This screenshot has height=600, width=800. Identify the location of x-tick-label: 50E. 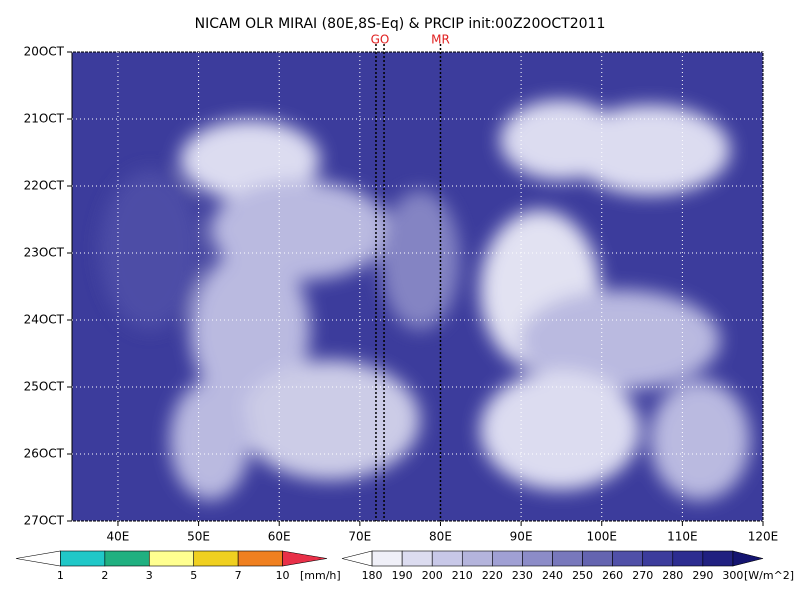
(198, 537).